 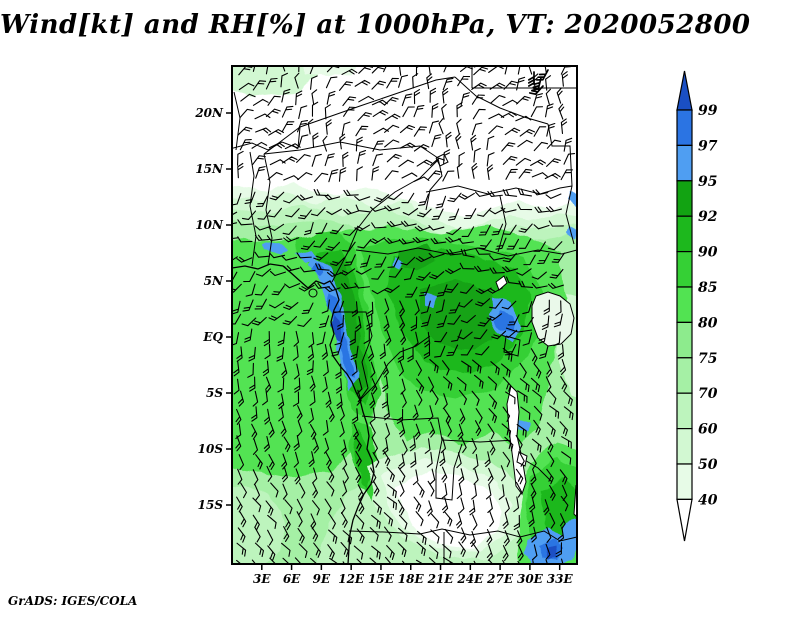 What do you see at coordinates (707, 182) in the screenshot?
I see `colorbar-level-label: 95` at bounding box center [707, 182].